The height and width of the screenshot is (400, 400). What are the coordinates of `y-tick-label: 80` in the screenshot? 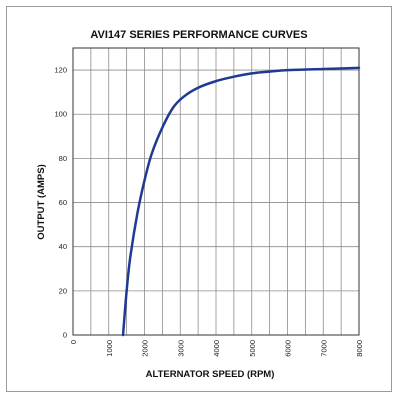 It's located at (63, 158).